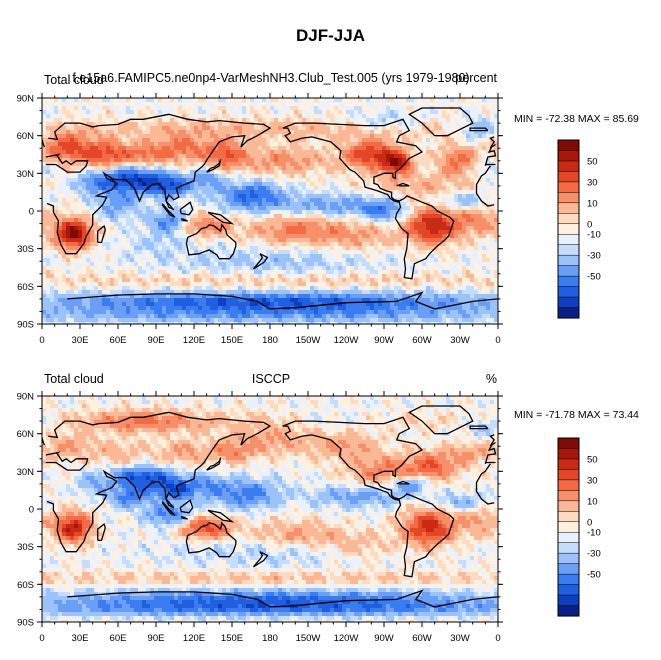 This screenshot has width=661, height=660. Describe the element at coordinates (476, 78) in the screenshot. I see `panel-right-label: percent` at that location.